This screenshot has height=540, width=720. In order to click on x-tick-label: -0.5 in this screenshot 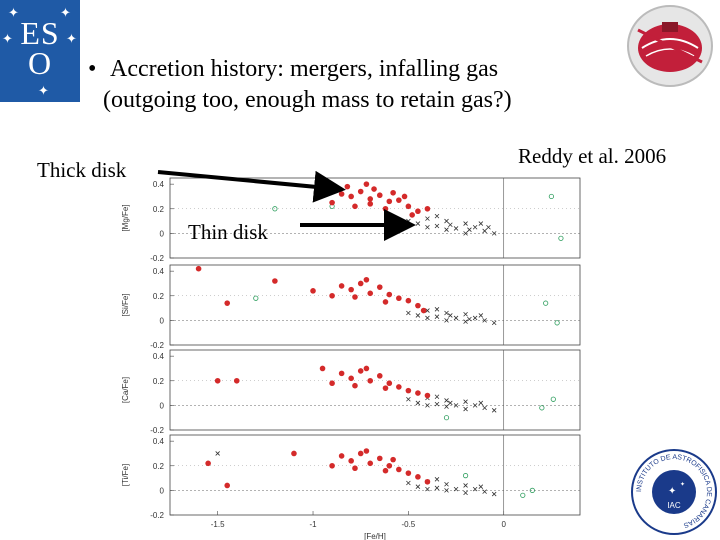, I will do `click(408, 524)`.